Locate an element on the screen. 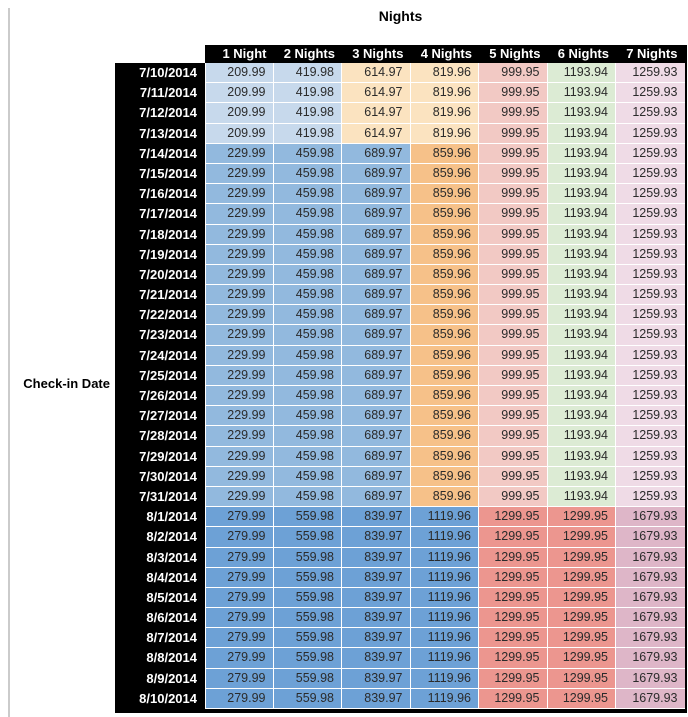  date-cell: 7/20/2014 is located at coordinates (160, 275).